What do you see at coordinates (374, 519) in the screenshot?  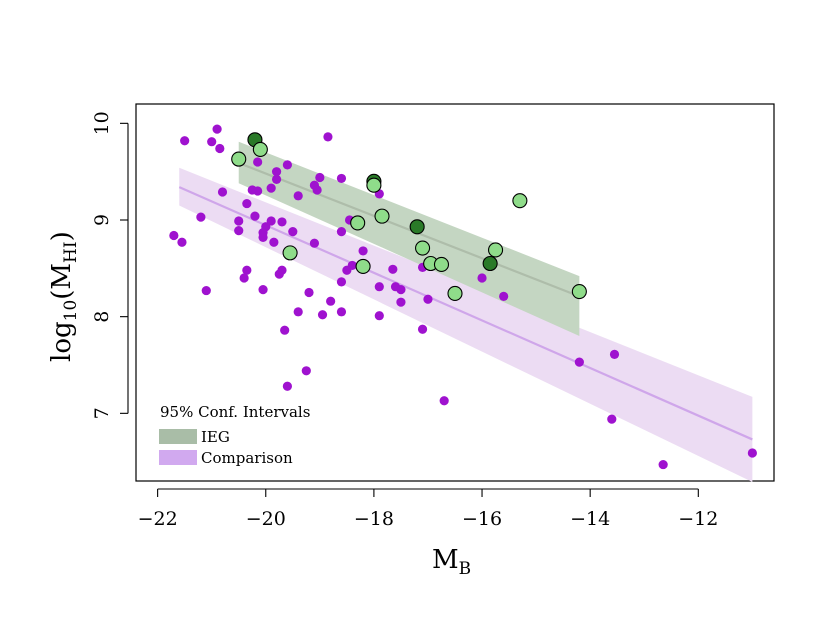 I see `x-tick-label: −18` at bounding box center [374, 519].